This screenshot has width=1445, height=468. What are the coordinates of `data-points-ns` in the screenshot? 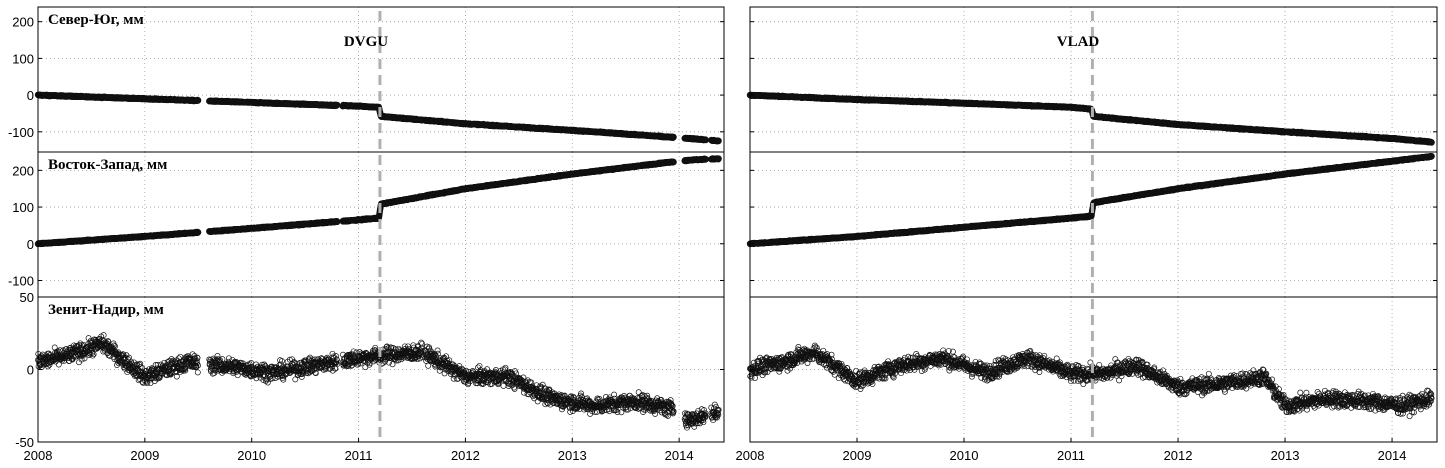 It's located at (378, 118).